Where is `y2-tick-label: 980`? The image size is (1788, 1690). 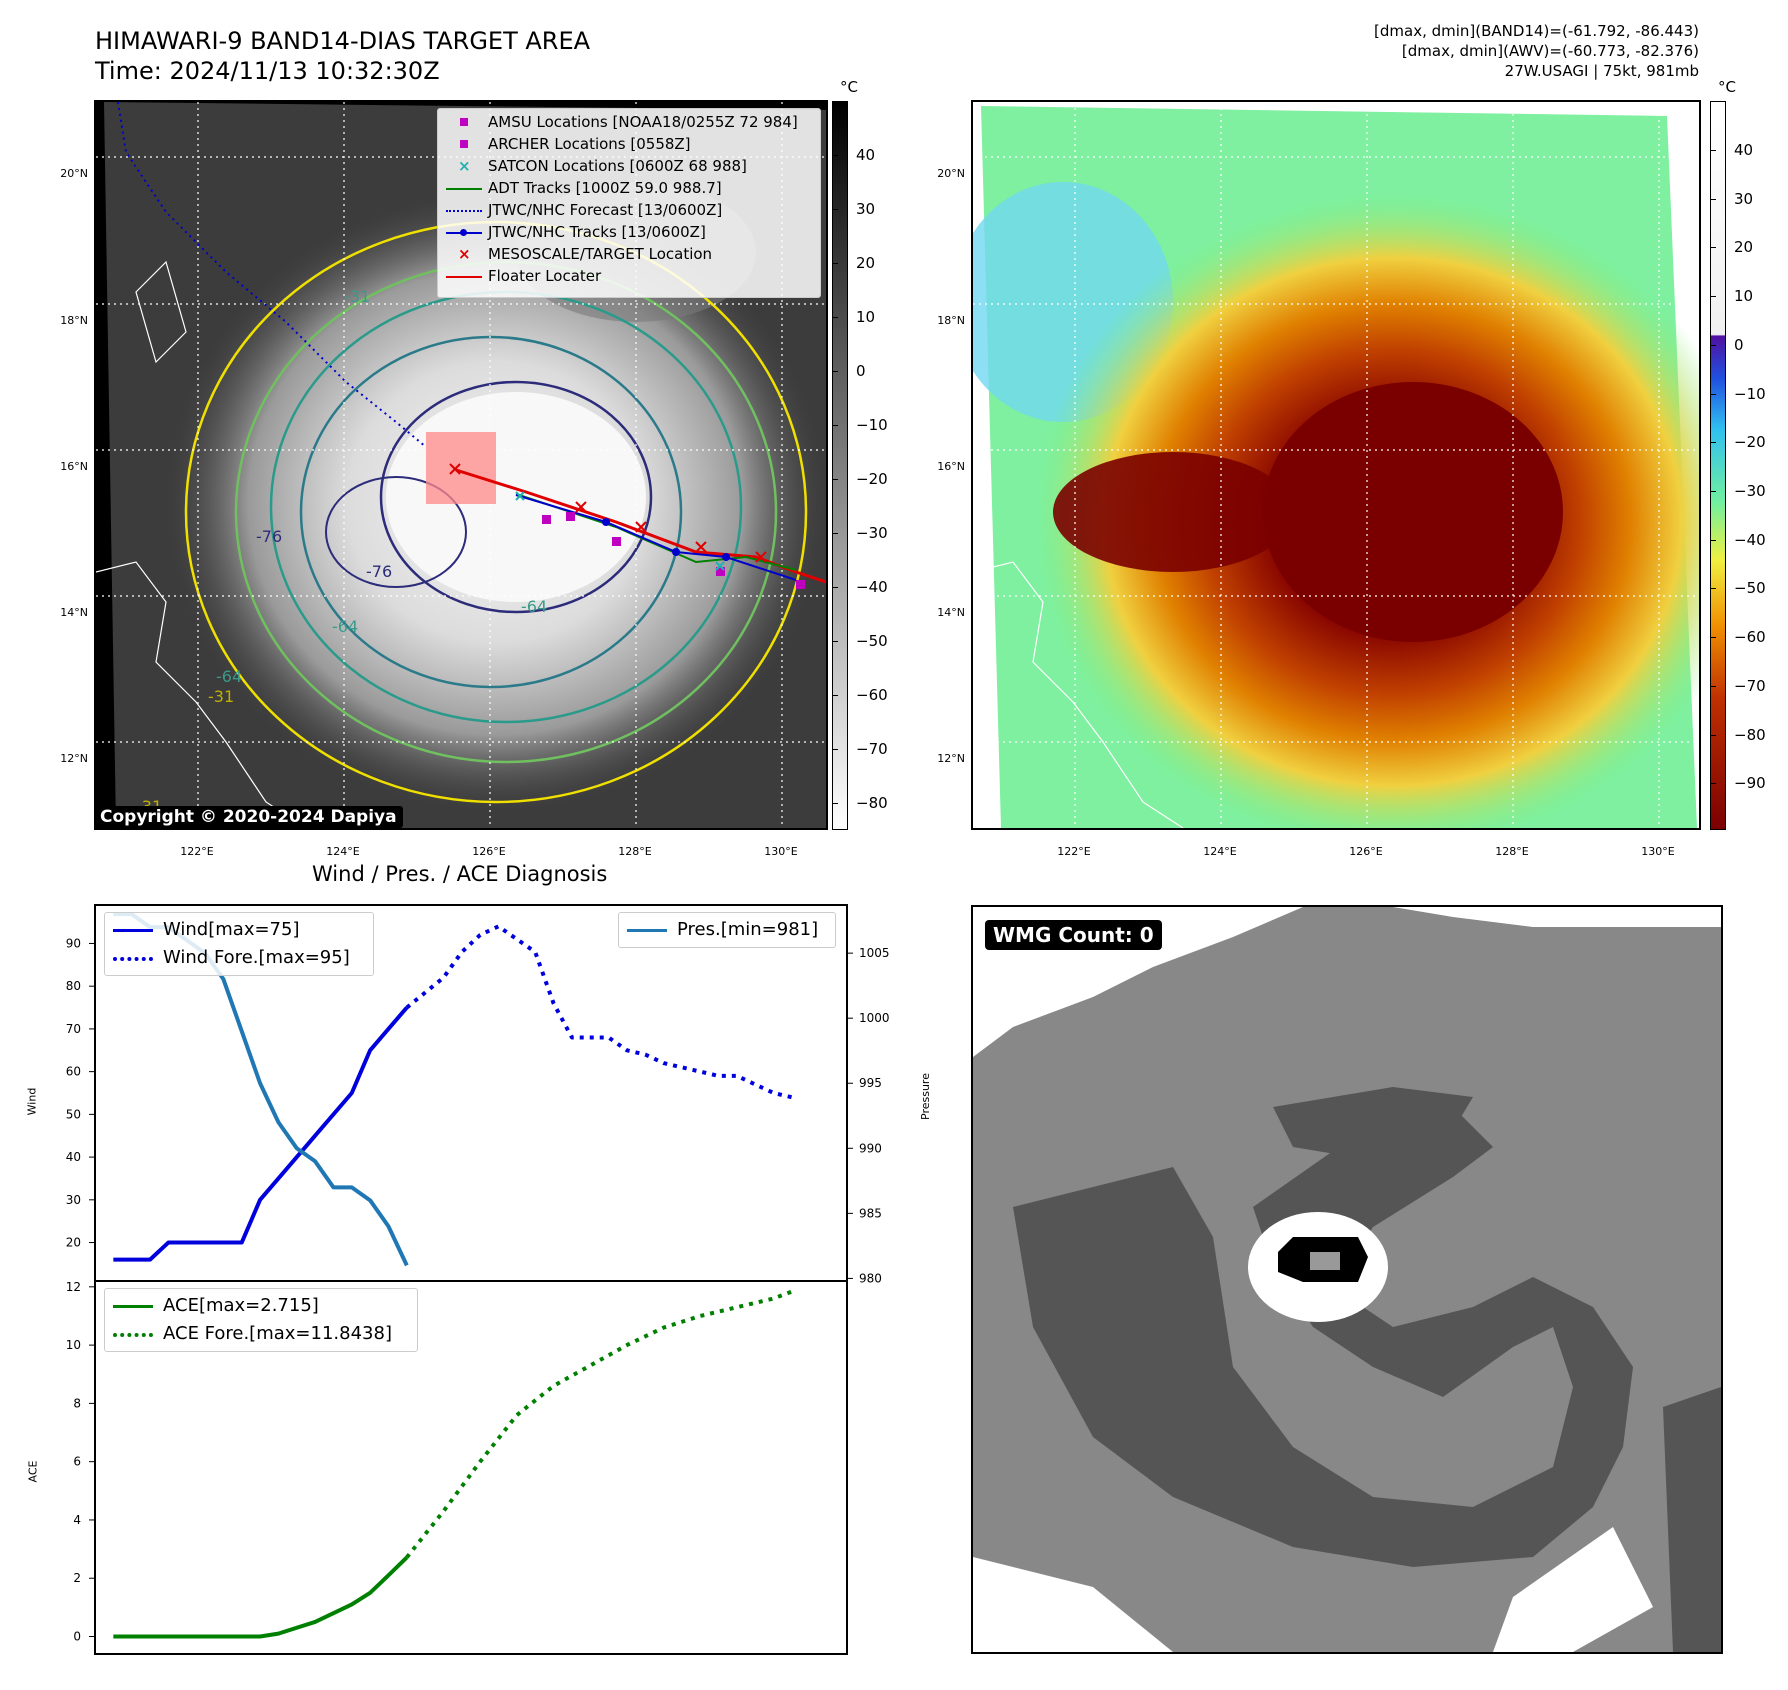
y2-tick-label: 980 is located at coordinates (870, 1278).